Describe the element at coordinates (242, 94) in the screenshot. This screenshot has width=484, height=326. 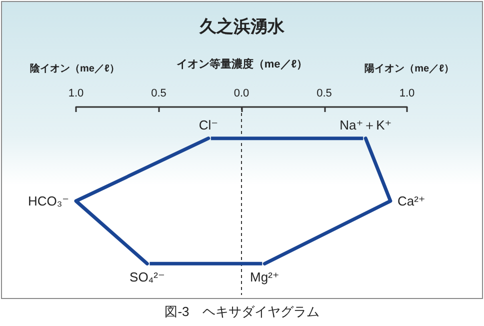
I see `x-tick-label: 0.0` at that location.